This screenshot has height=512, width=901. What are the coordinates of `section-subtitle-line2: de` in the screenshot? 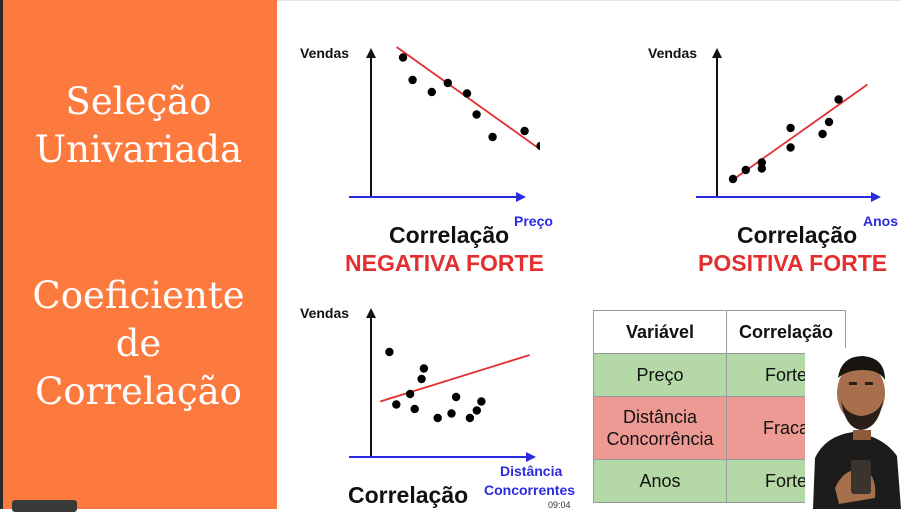 It's located at (138, 343).